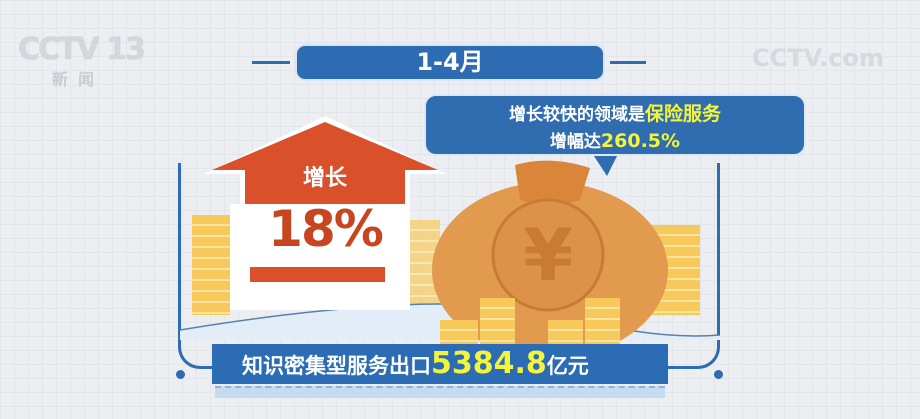 The image size is (920, 419). I want to click on growth-value: 18%, so click(326, 229).